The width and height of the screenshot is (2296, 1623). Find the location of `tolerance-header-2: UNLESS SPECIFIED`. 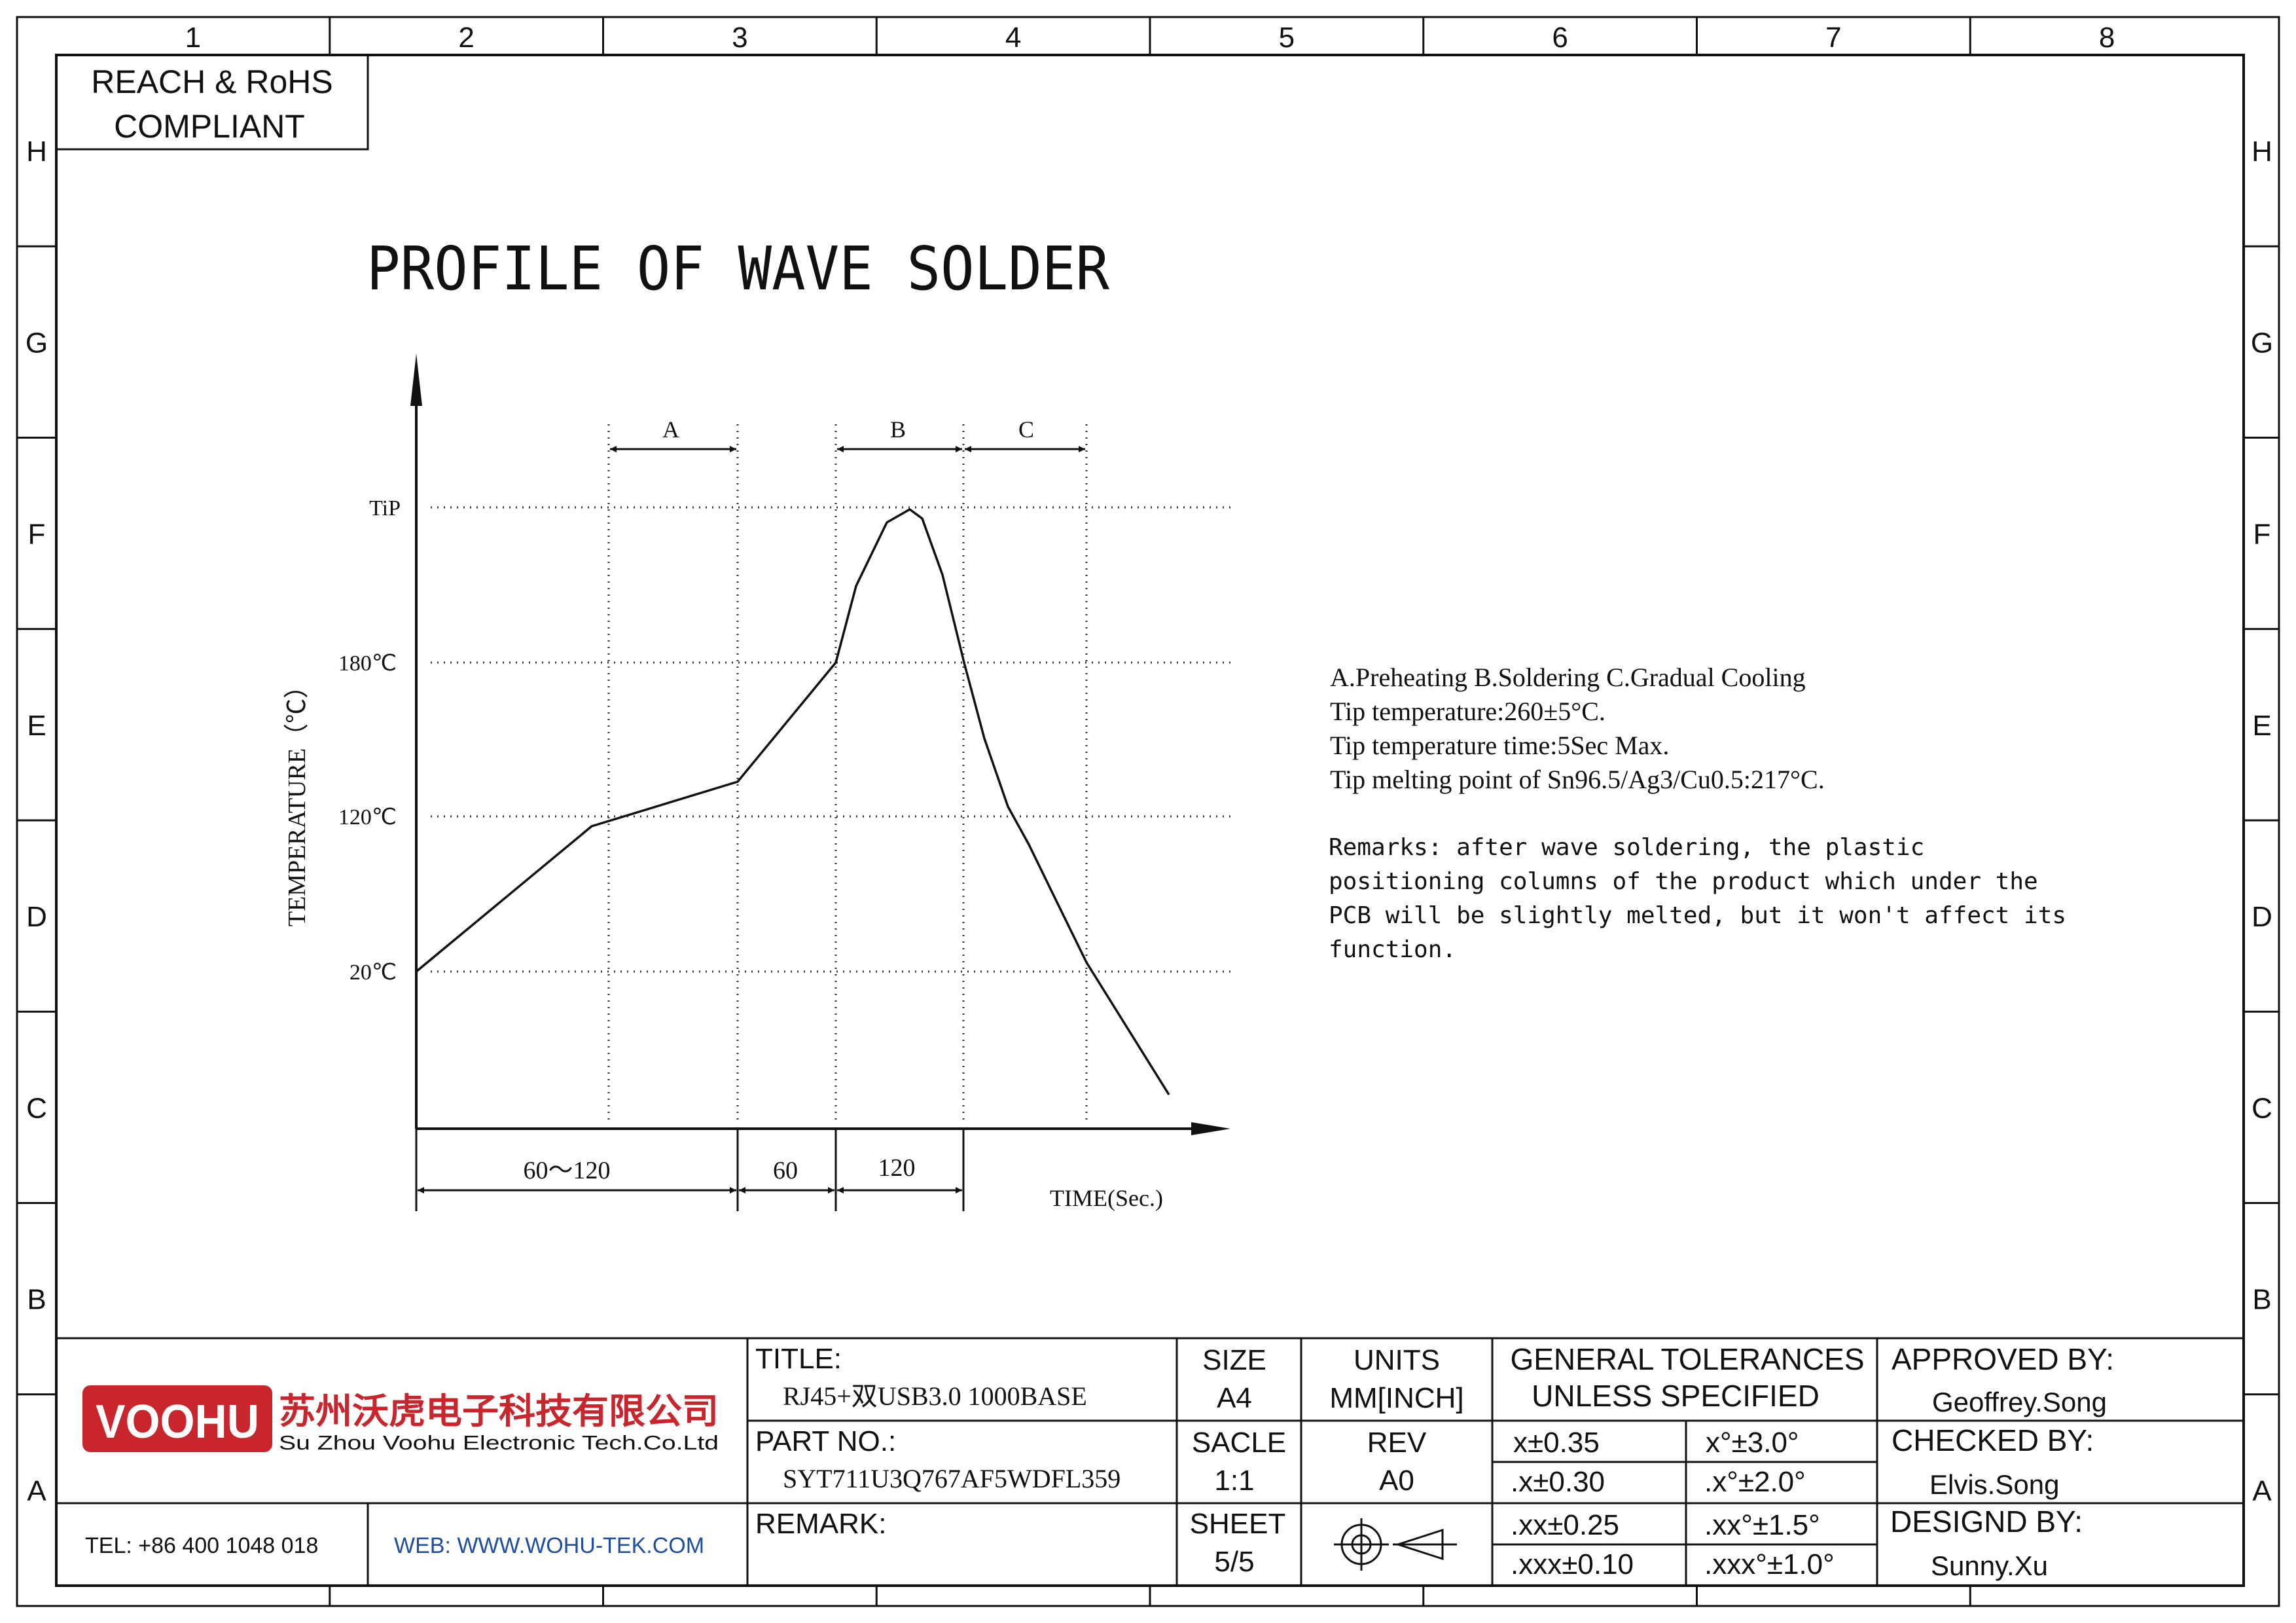

tolerance-header-2: UNLESS SPECIFIED is located at coordinates (1676, 1396).